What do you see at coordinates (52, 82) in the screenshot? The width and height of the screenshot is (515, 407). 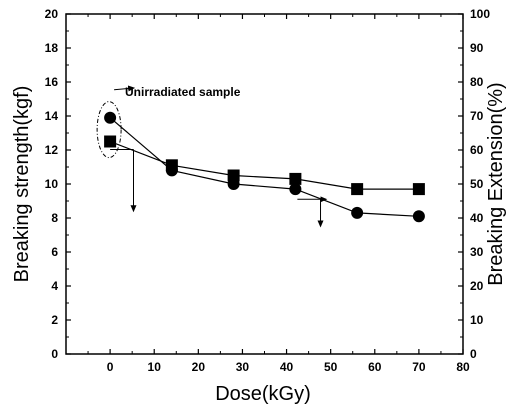 I see `y-left-tick-label: 16` at bounding box center [52, 82].